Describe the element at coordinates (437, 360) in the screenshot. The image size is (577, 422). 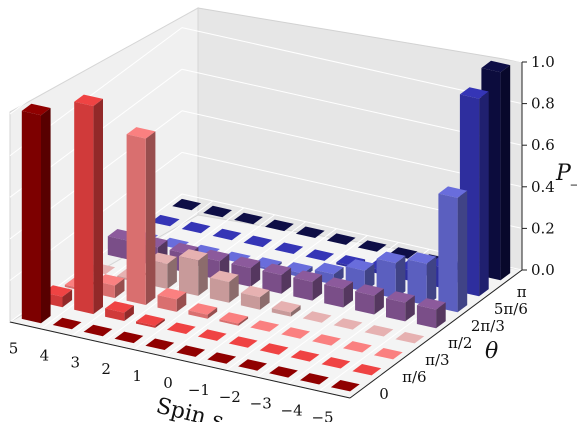
I see `y-tick-label: π/3` at that location.